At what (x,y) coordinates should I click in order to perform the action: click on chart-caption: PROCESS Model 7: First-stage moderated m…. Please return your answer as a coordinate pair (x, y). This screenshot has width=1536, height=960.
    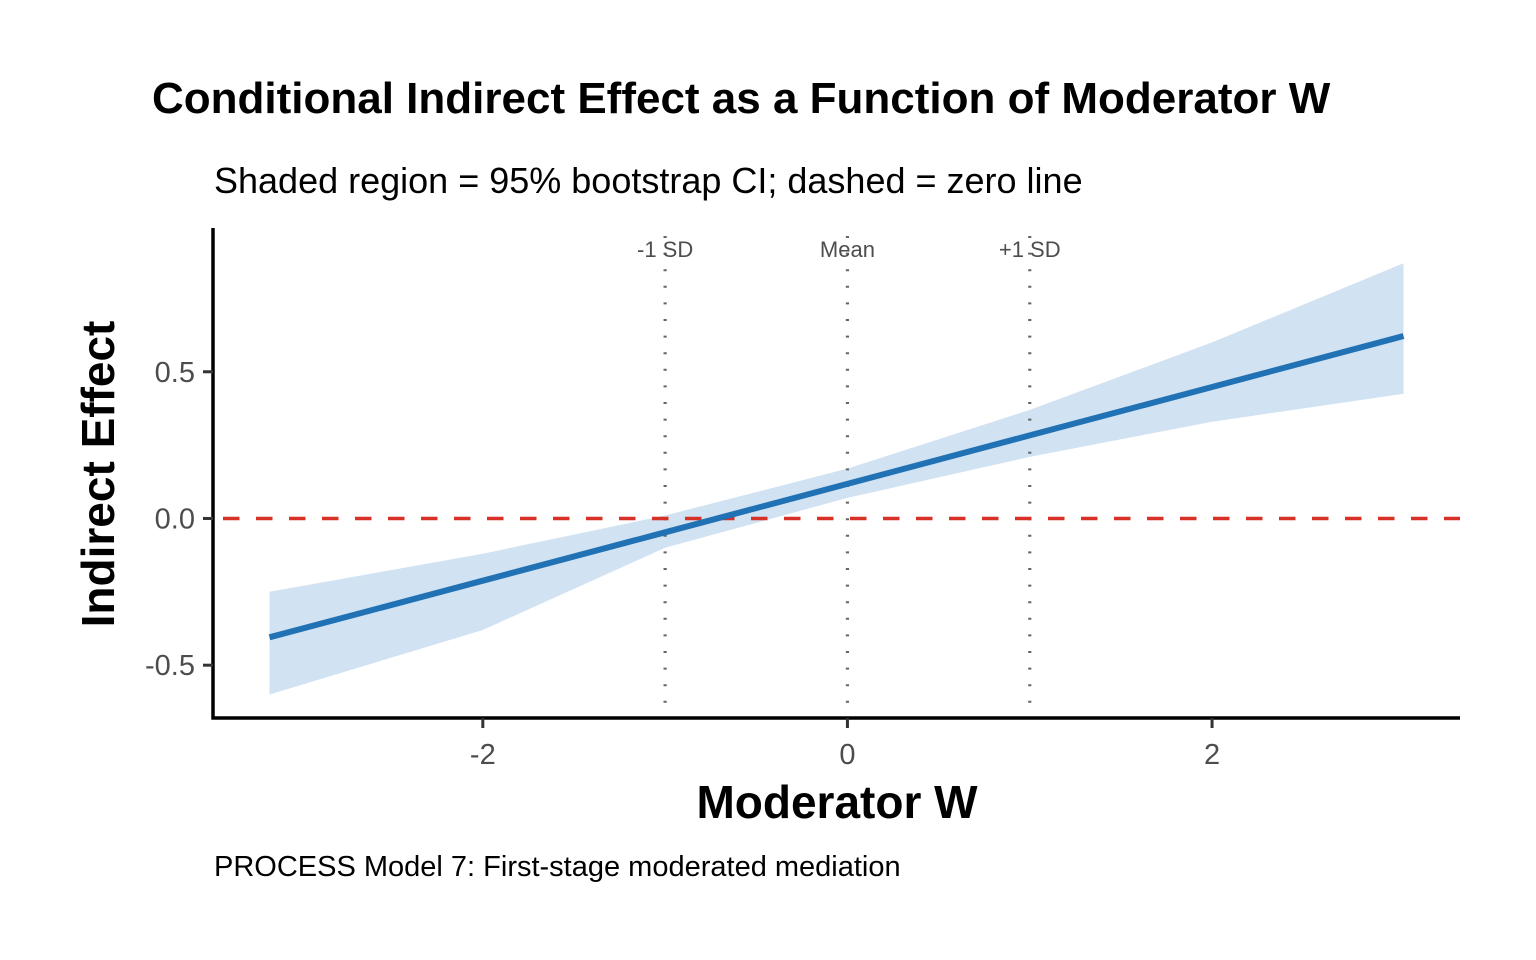
    Looking at the image, I should click on (557, 867).